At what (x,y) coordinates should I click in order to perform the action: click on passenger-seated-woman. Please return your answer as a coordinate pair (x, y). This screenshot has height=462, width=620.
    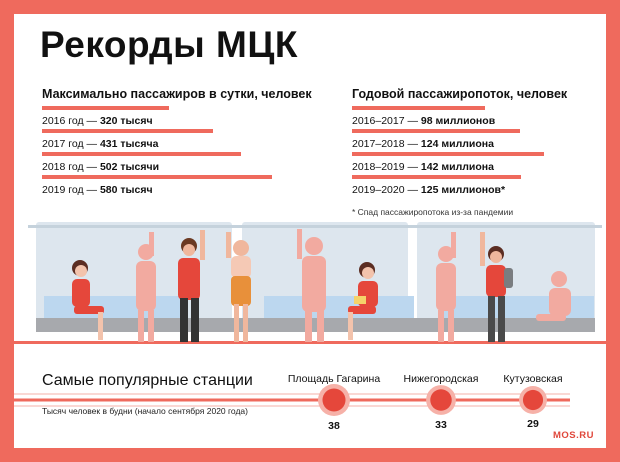
    Looking at the image, I should click on (88, 300).